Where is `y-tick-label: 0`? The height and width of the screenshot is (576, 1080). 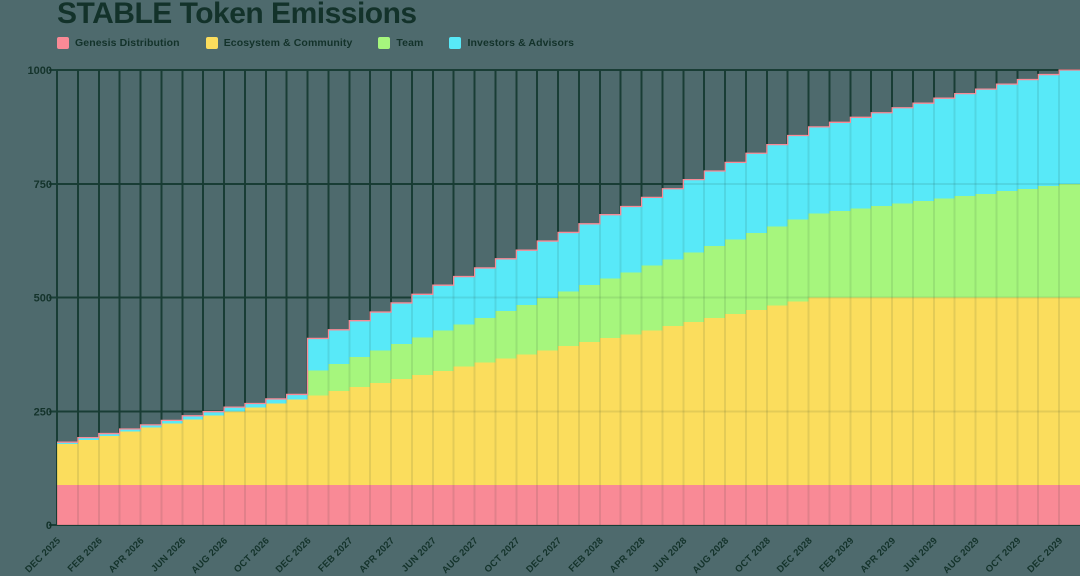
y-tick-label: 0 is located at coordinates (49, 526).